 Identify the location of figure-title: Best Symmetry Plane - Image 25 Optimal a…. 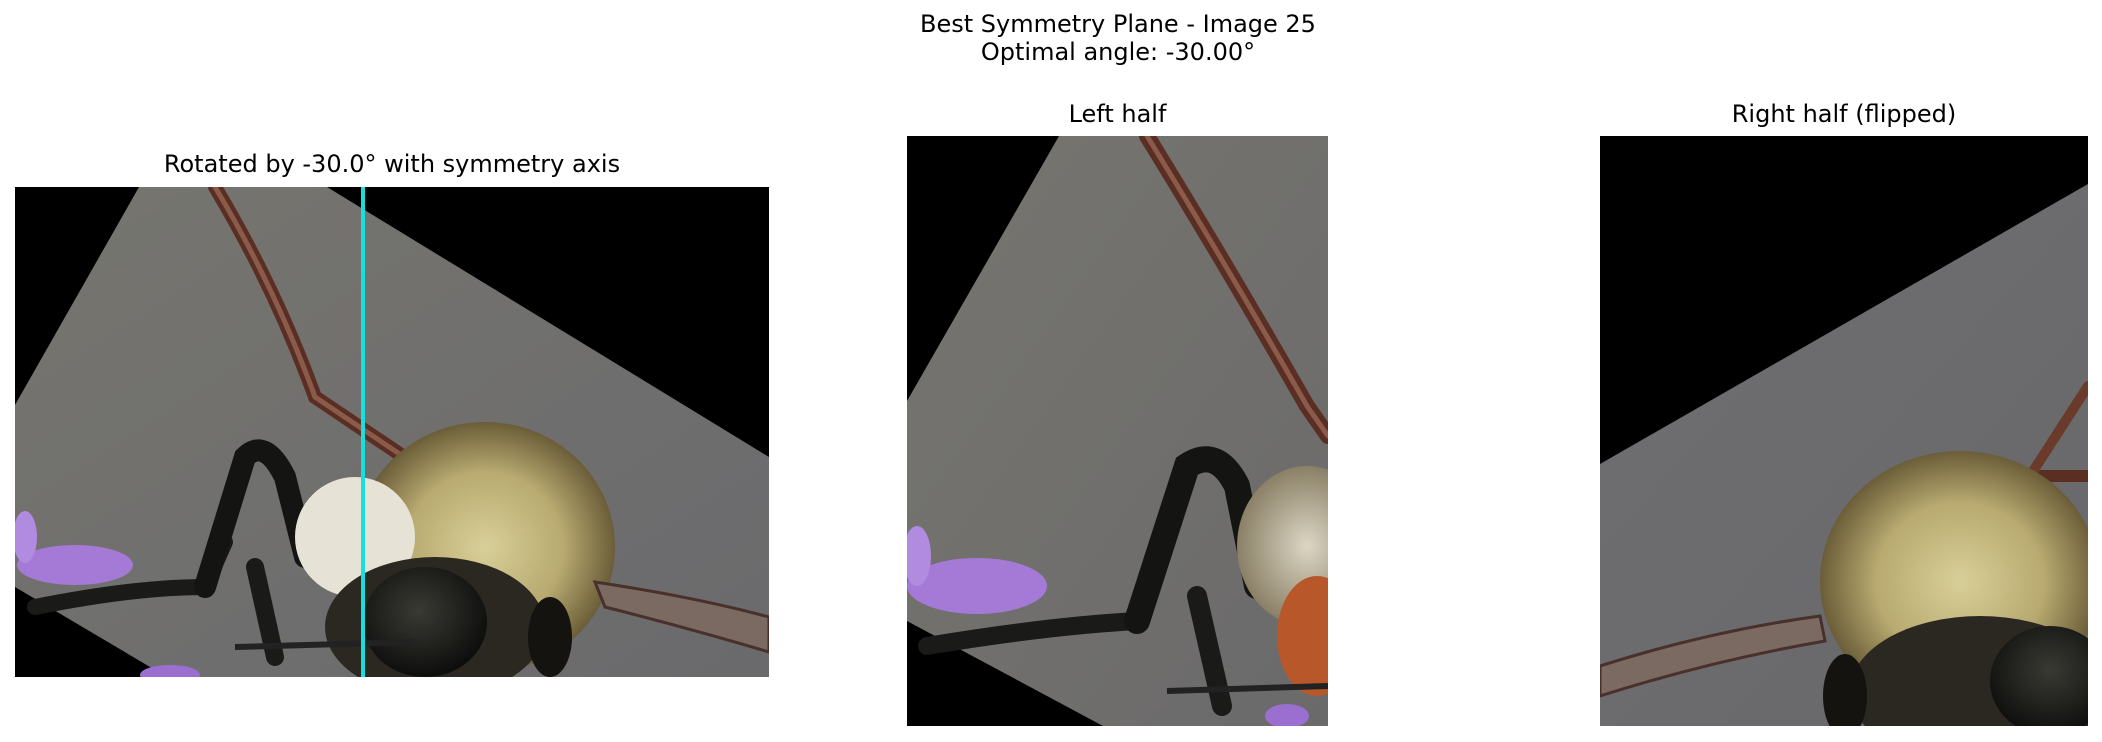
(1051, 38).